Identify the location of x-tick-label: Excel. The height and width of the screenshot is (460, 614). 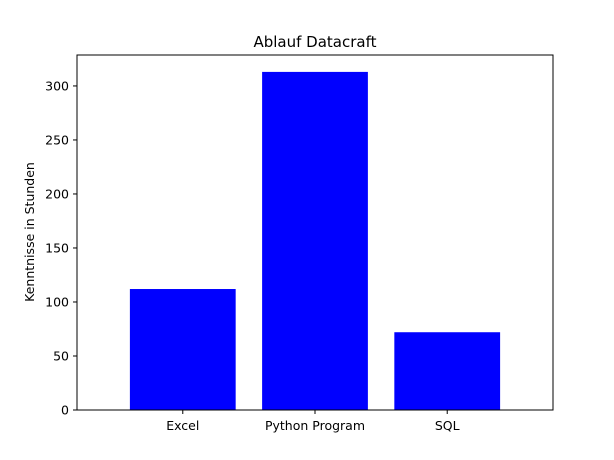
(182, 425).